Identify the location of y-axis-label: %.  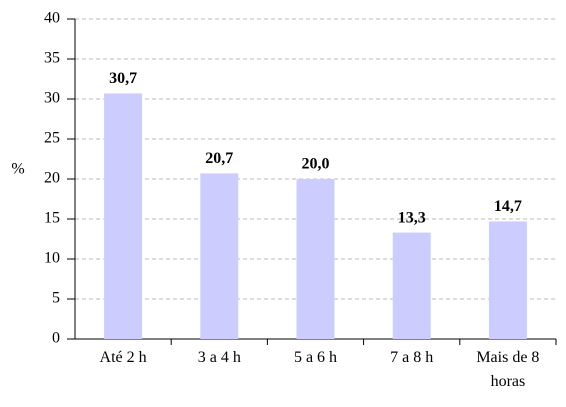
(17, 169).